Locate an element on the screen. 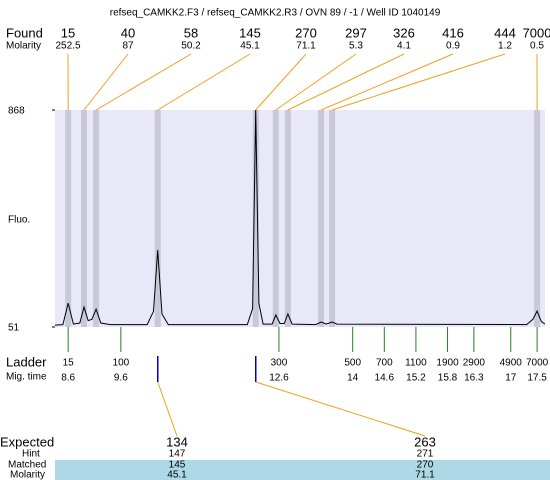  ladder-time: 9.6 is located at coordinates (121, 378).